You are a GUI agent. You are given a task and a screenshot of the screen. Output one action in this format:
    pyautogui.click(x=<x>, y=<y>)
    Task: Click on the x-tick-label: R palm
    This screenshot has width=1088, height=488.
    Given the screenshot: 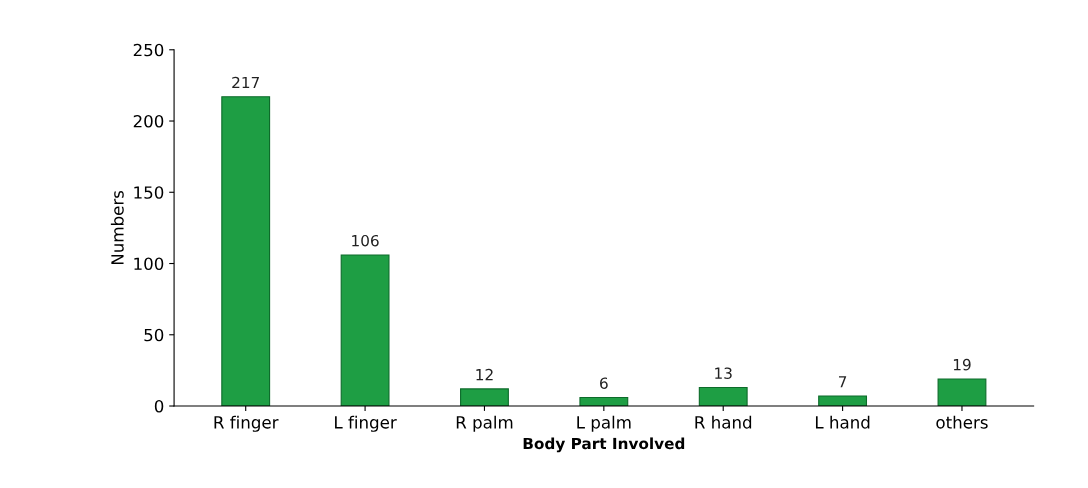 What is the action you would take?
    pyautogui.click(x=484, y=423)
    